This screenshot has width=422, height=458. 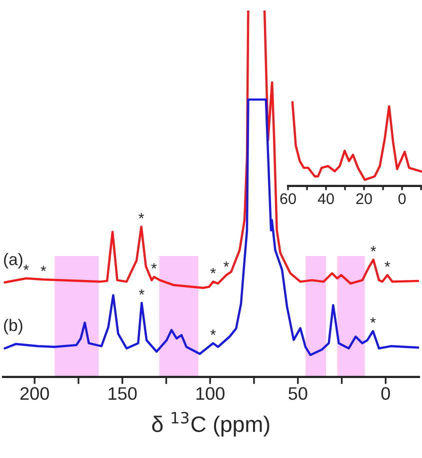 I want to click on x-tick-label: 40, so click(x=326, y=198).